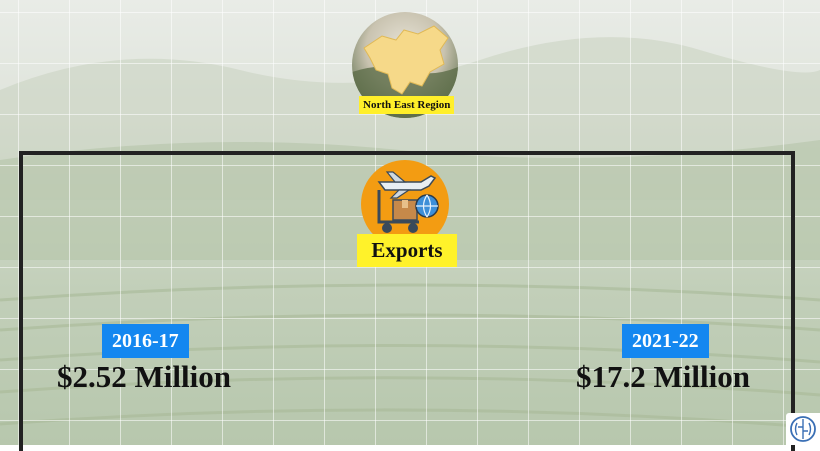 This screenshot has width=820, height=451. I want to click on exports-label: Exports, so click(407, 250).